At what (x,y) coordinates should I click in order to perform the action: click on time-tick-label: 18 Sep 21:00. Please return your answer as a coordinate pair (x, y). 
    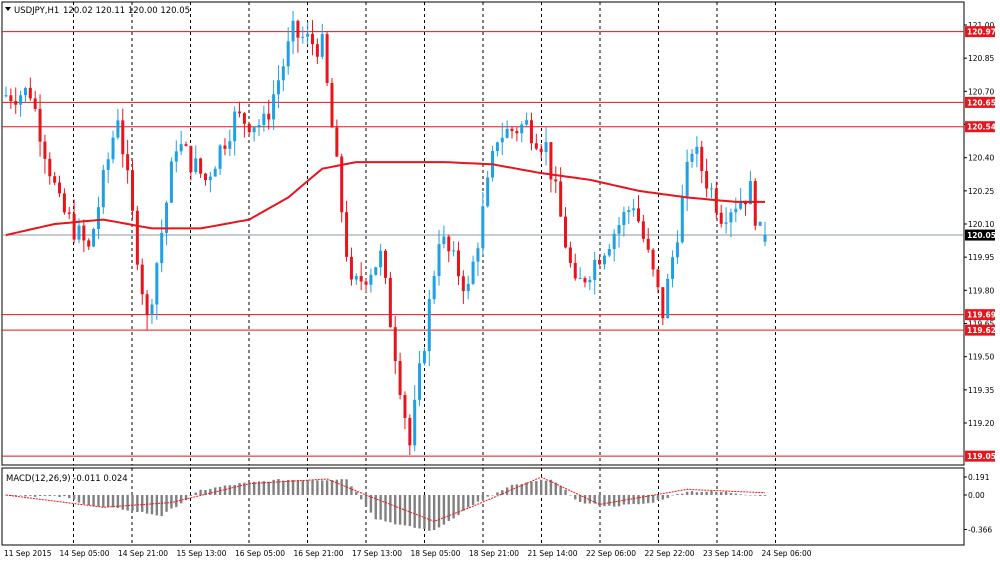
    Looking at the image, I should click on (494, 553).